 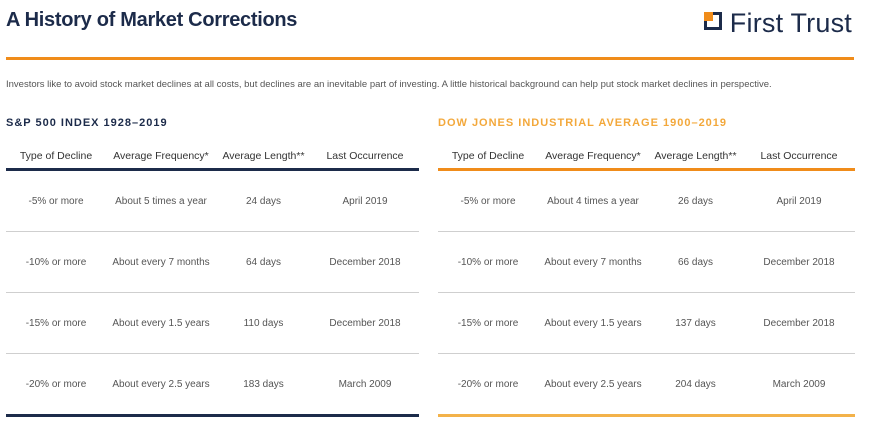 I want to click on cell-length: 204 days, so click(x=695, y=384).